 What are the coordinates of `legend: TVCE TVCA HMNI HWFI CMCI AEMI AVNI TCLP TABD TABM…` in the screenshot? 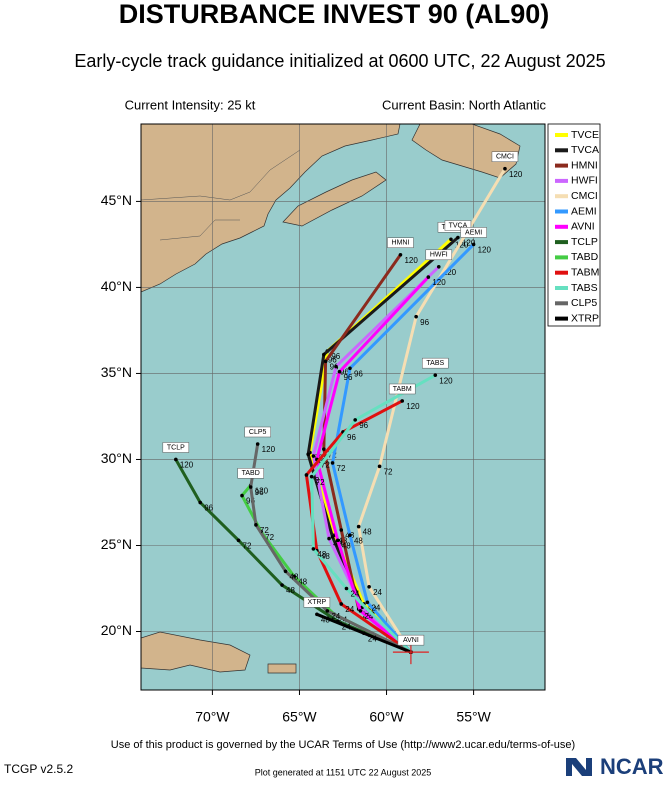 It's located at (577, 226).